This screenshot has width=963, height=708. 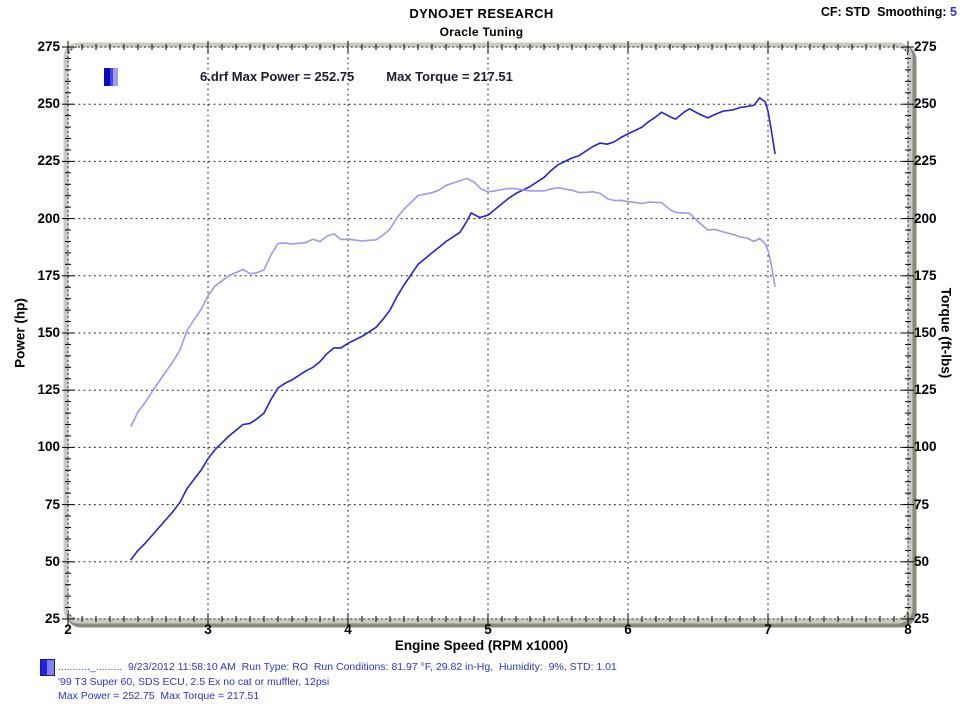 I want to click on rpm-tick-label: 6, so click(x=628, y=629).